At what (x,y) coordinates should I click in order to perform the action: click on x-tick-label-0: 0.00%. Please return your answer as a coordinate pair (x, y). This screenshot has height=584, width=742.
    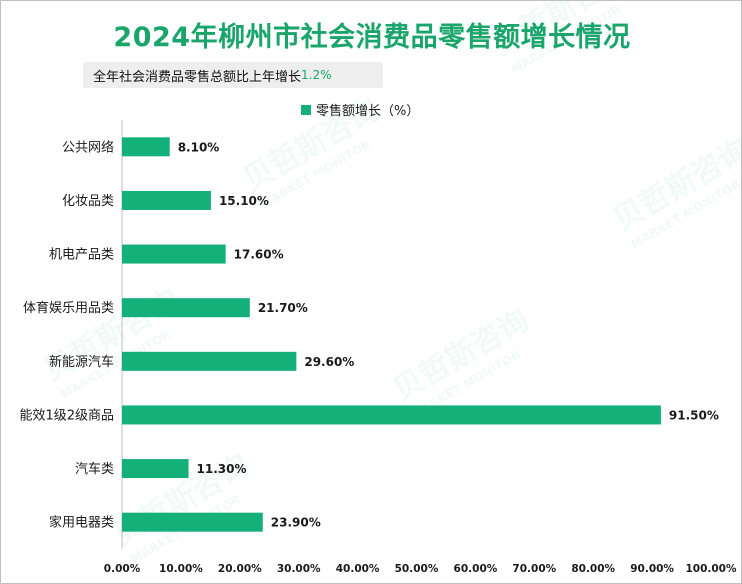
    Looking at the image, I should click on (122, 569).